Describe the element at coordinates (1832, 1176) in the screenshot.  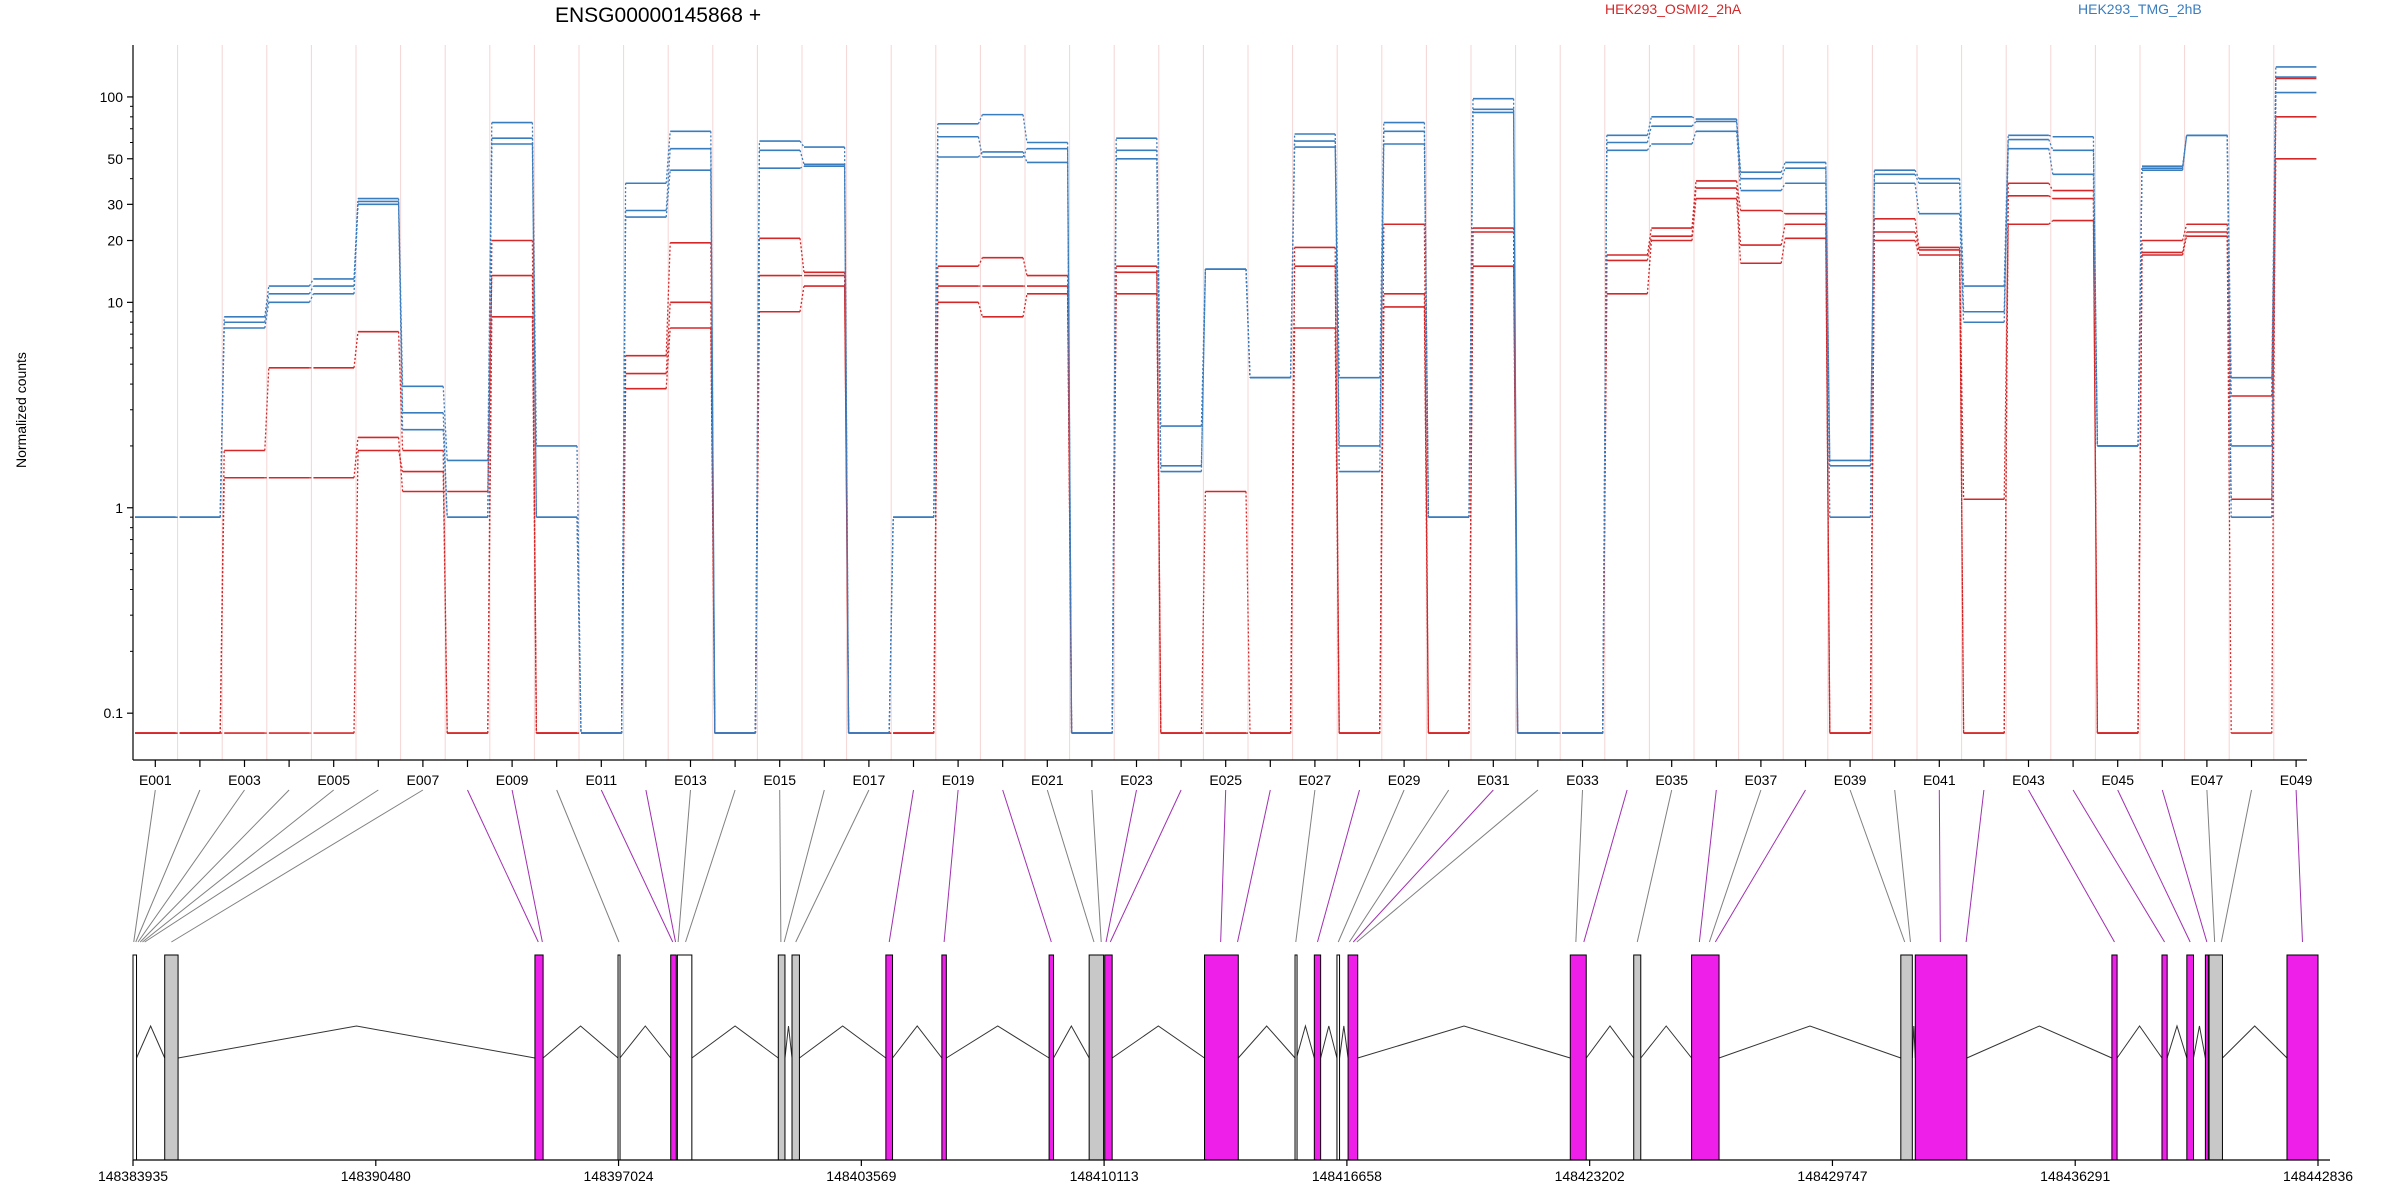
I see `genomic-tick-label: 148429747` at that location.